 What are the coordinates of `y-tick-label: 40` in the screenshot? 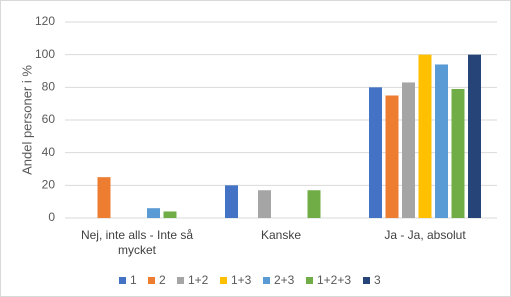 It's located at (49, 152).